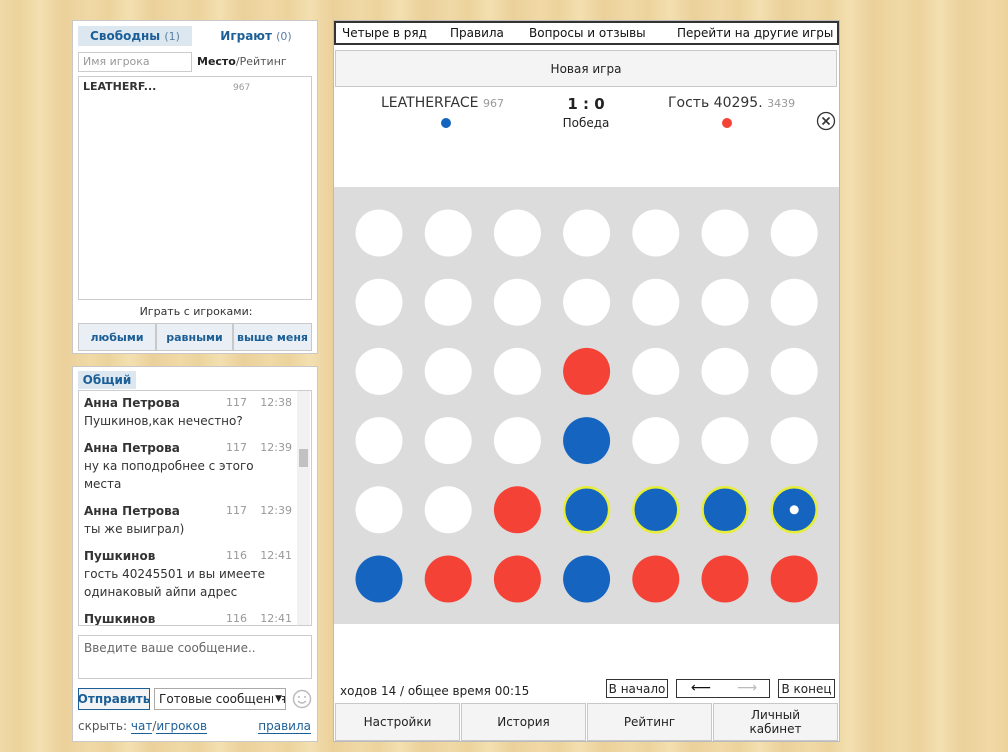 This screenshot has height=752, width=1008. I want to click on tab-free: Свободны (1), so click(135, 36).